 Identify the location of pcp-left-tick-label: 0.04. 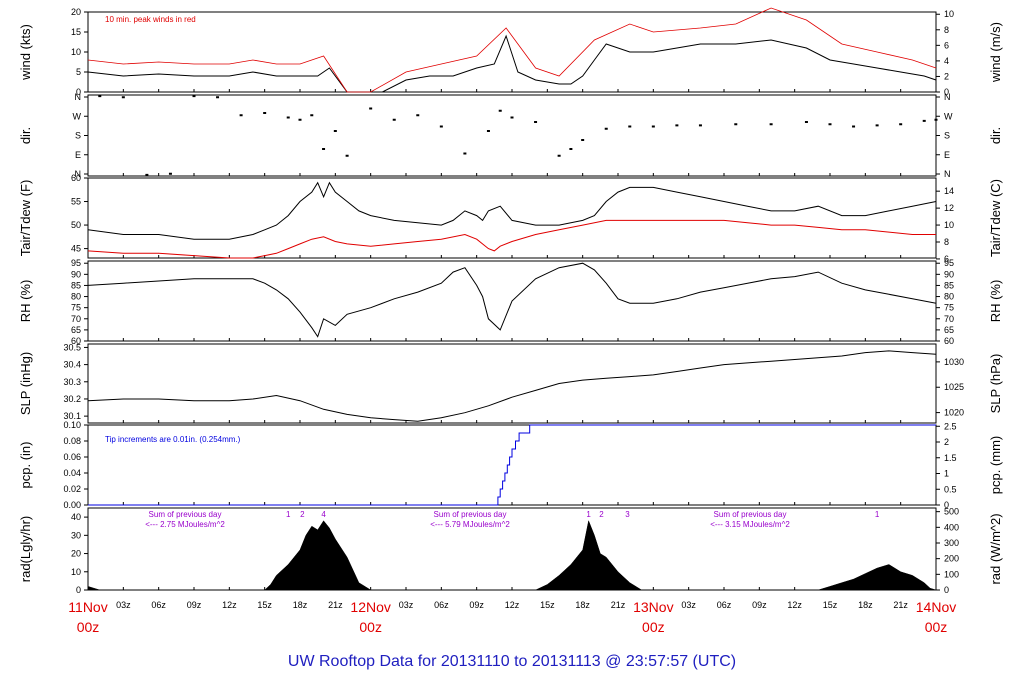
(72, 473).